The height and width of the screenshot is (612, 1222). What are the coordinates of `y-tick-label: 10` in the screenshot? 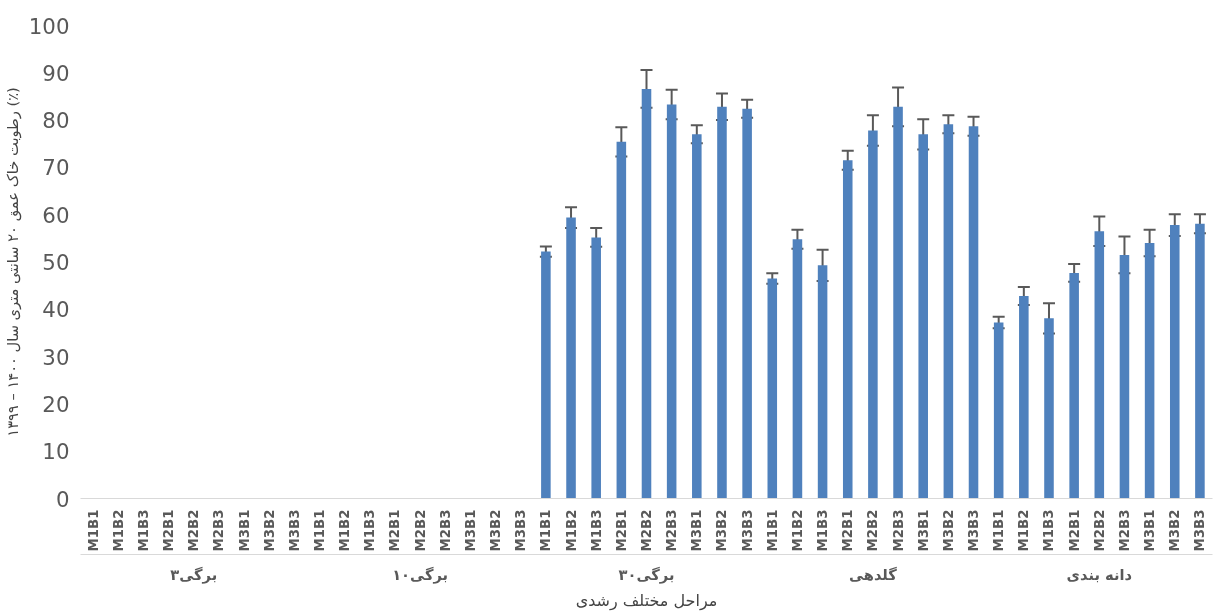 It's located at (56, 452).